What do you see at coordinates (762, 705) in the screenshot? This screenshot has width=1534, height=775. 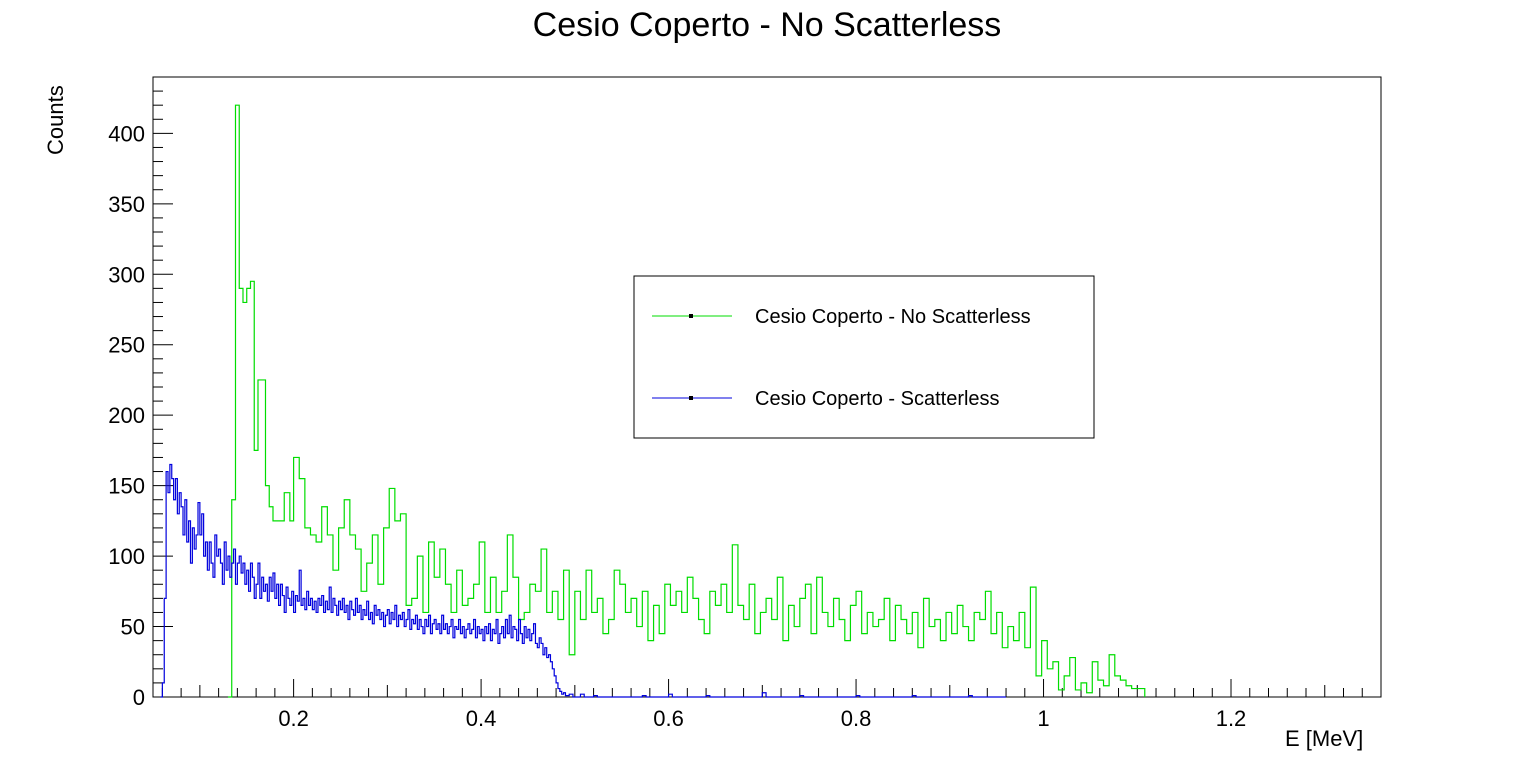 I see `x-axis-ticks: 0.2 0.4 0.6 0.8 1 1.2` at bounding box center [762, 705].